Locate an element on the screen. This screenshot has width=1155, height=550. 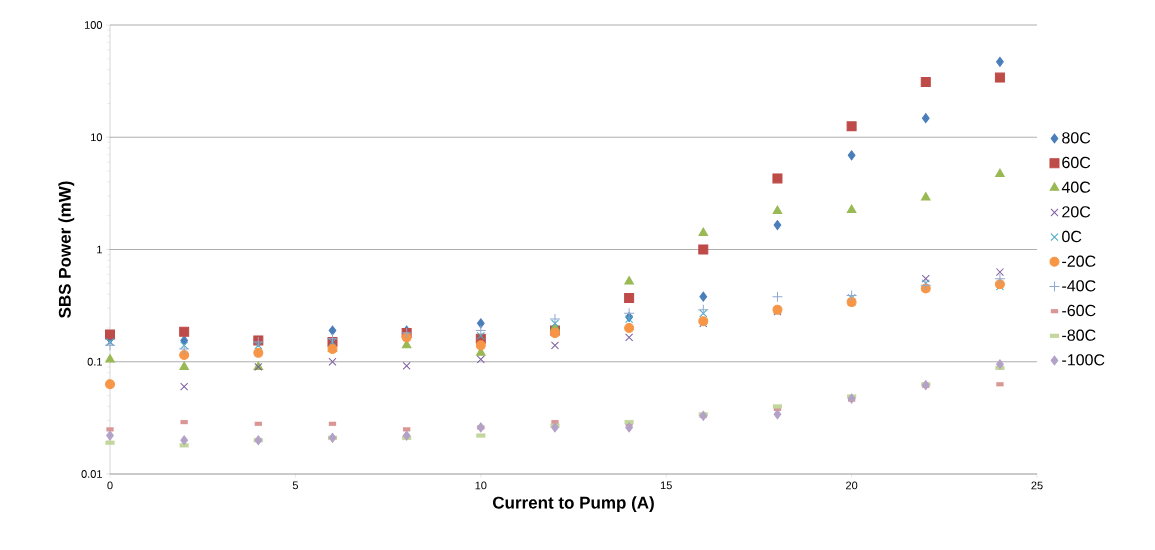
legend-label: 0C is located at coordinates (1072, 236).